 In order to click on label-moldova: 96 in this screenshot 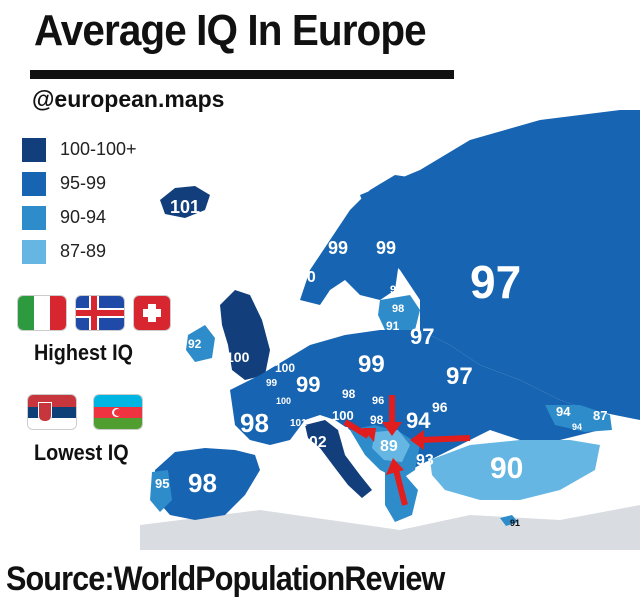, I will do `click(440, 407)`.